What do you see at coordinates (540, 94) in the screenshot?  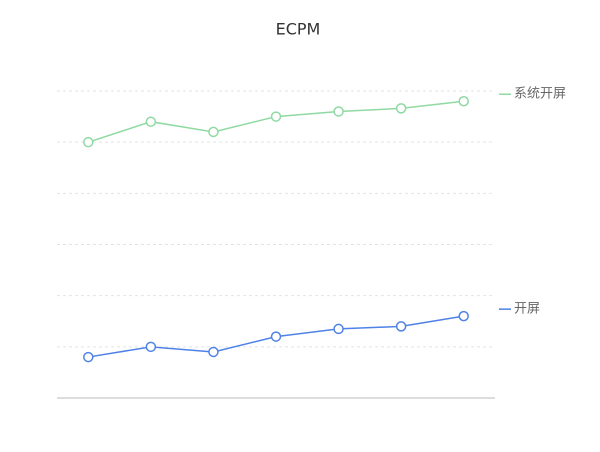 I see `legend-label: 系统开屏` at bounding box center [540, 94].